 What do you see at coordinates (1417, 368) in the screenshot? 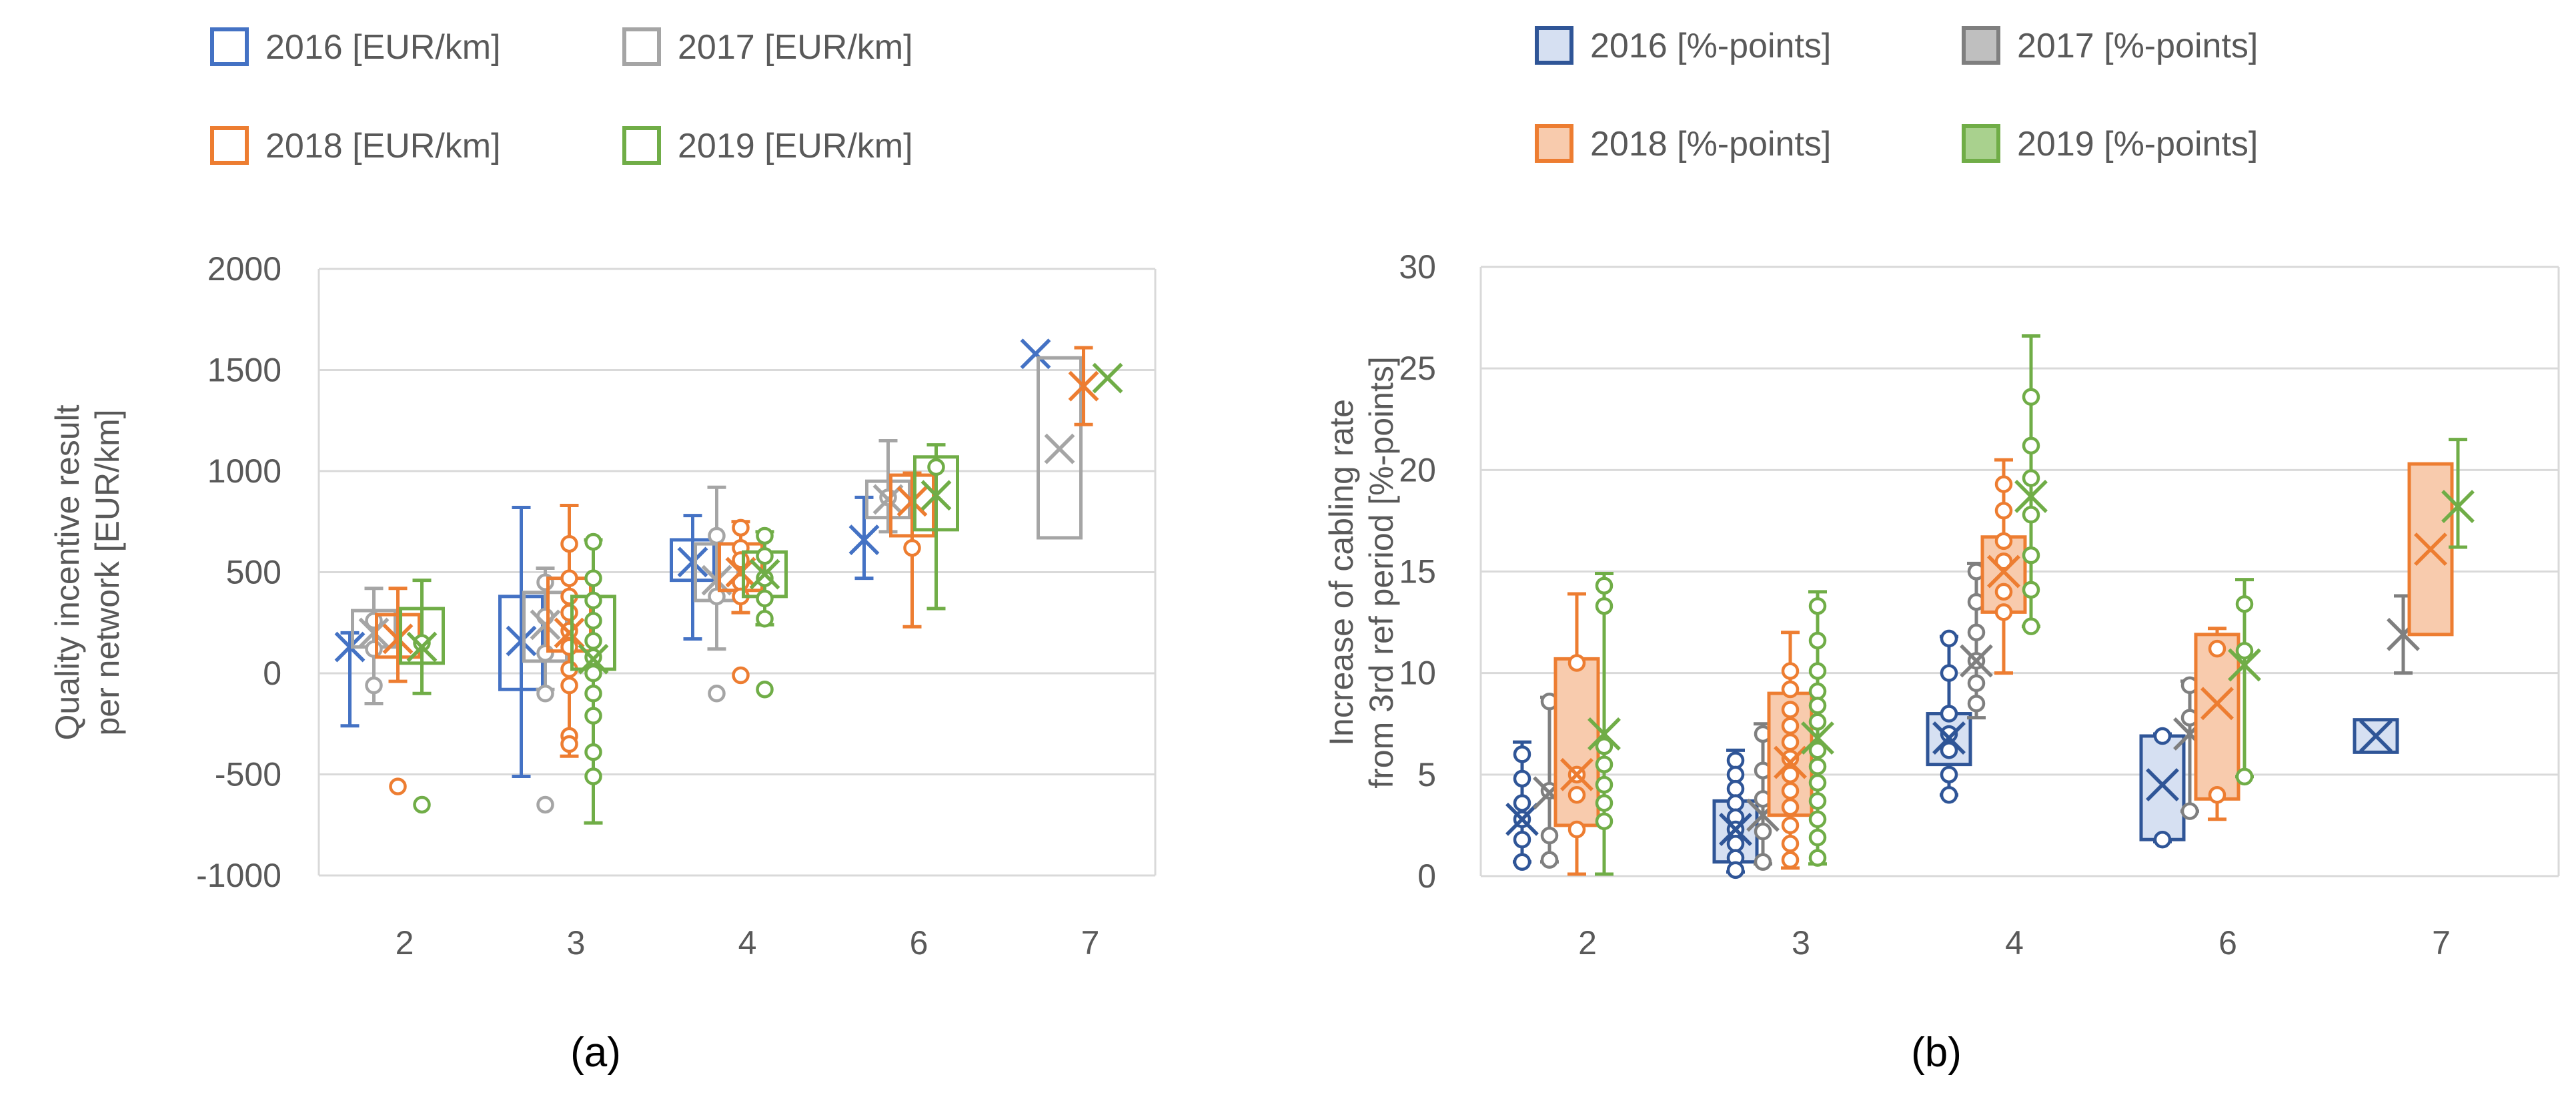
I see `y-tick-label: 25` at bounding box center [1417, 368].